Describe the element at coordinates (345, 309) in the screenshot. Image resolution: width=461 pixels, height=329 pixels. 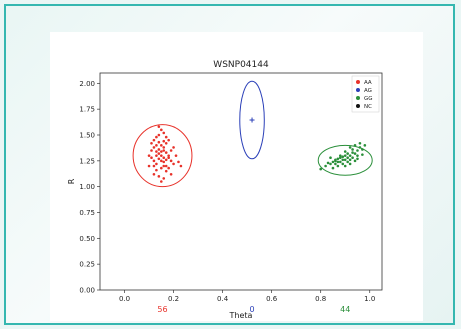
I see `cluster-count-gg: 44` at that location.